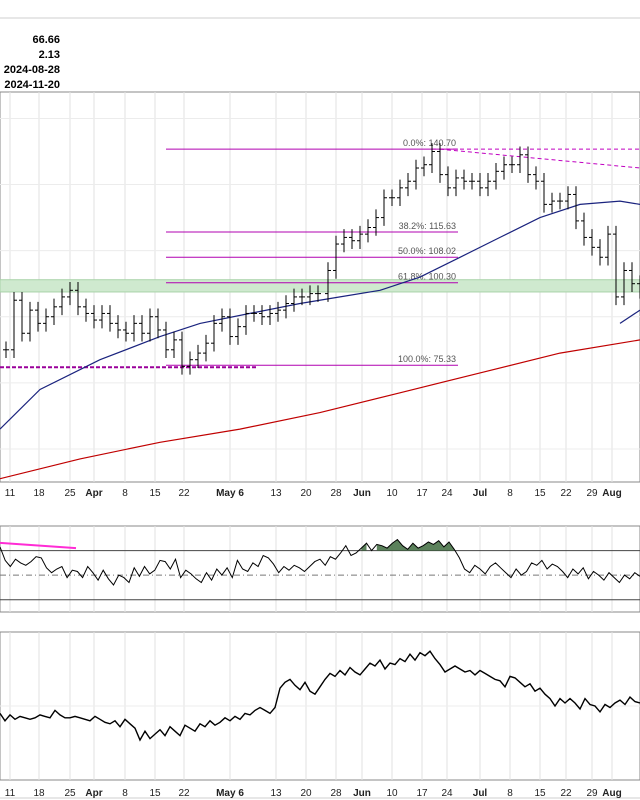  What do you see at coordinates (31, 70) in the screenshot?
I see `header-date-start: 2024-08-28` at bounding box center [31, 70].